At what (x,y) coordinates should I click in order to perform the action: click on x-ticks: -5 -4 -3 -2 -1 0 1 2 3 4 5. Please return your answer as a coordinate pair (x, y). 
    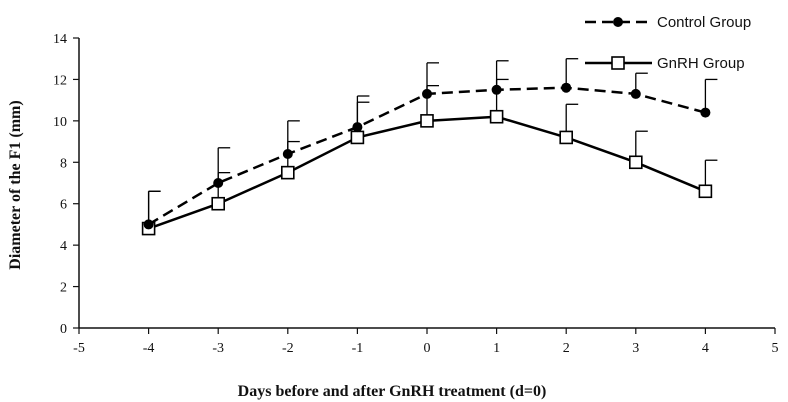
    Looking at the image, I should click on (426, 342).